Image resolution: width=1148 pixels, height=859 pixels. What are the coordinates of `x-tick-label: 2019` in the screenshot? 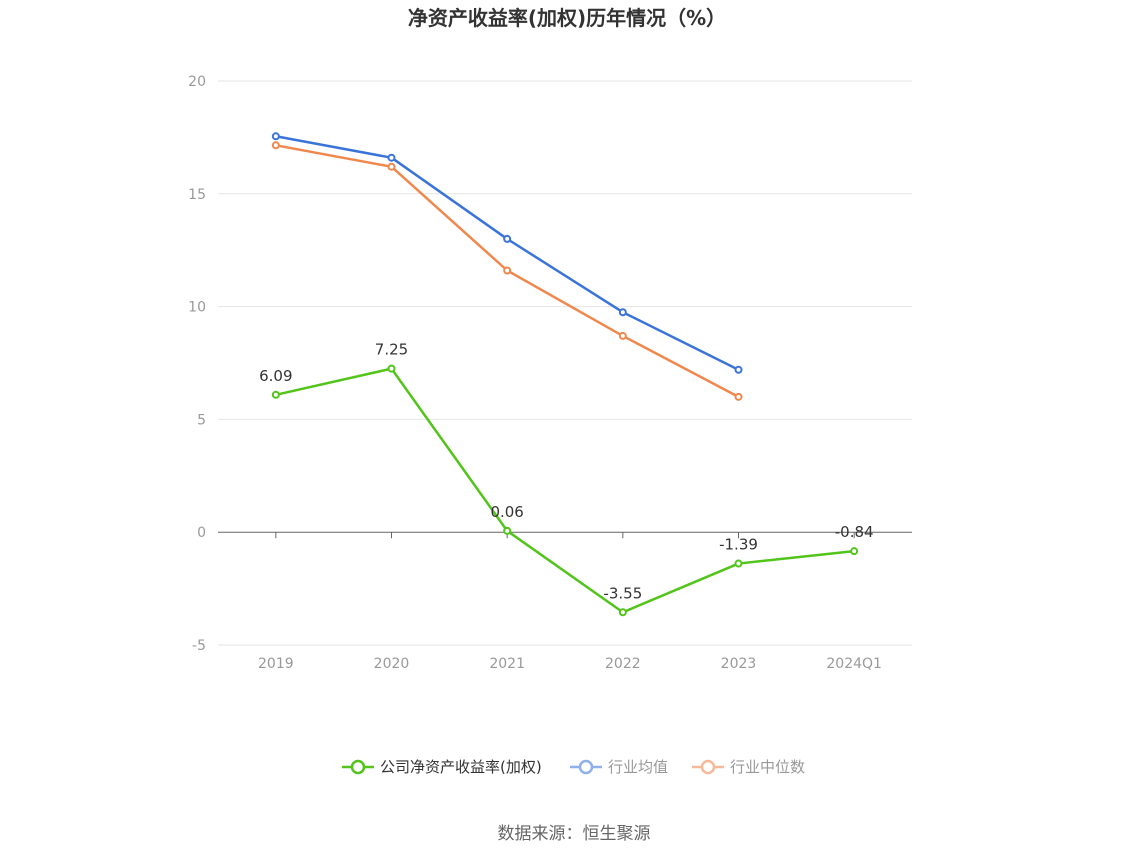 It's located at (276, 664).